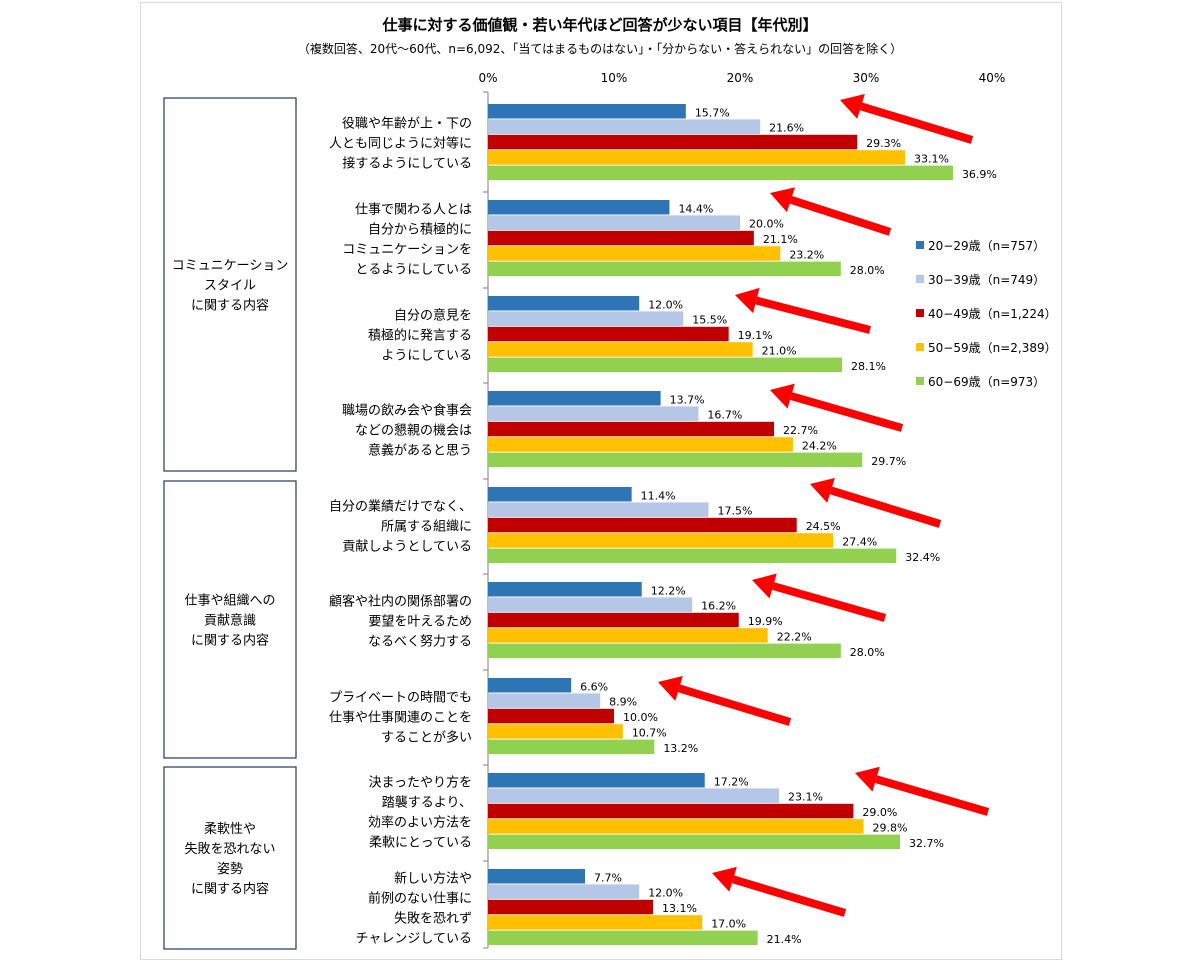  I want to click on group-label: 姿勢, so click(230, 869).